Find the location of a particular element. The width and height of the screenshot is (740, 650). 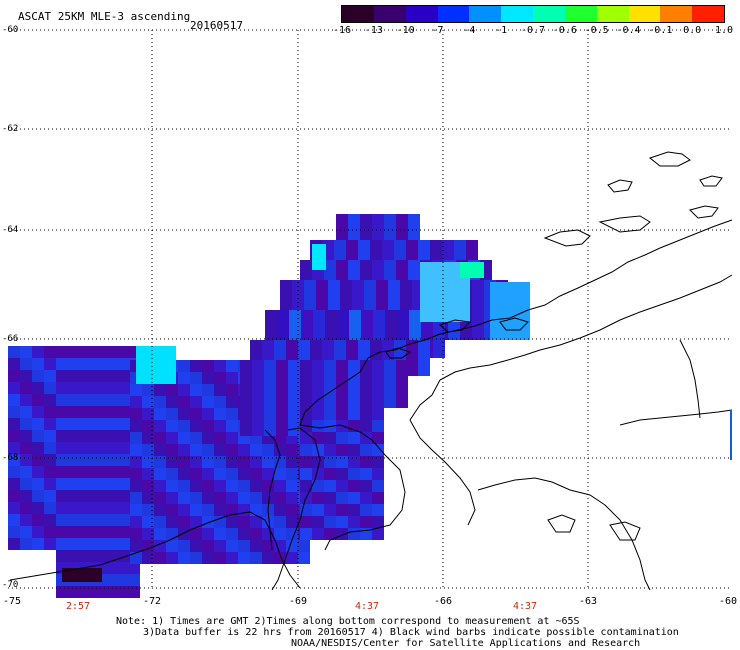

map-date: 20160517 is located at coordinates (216, 25).